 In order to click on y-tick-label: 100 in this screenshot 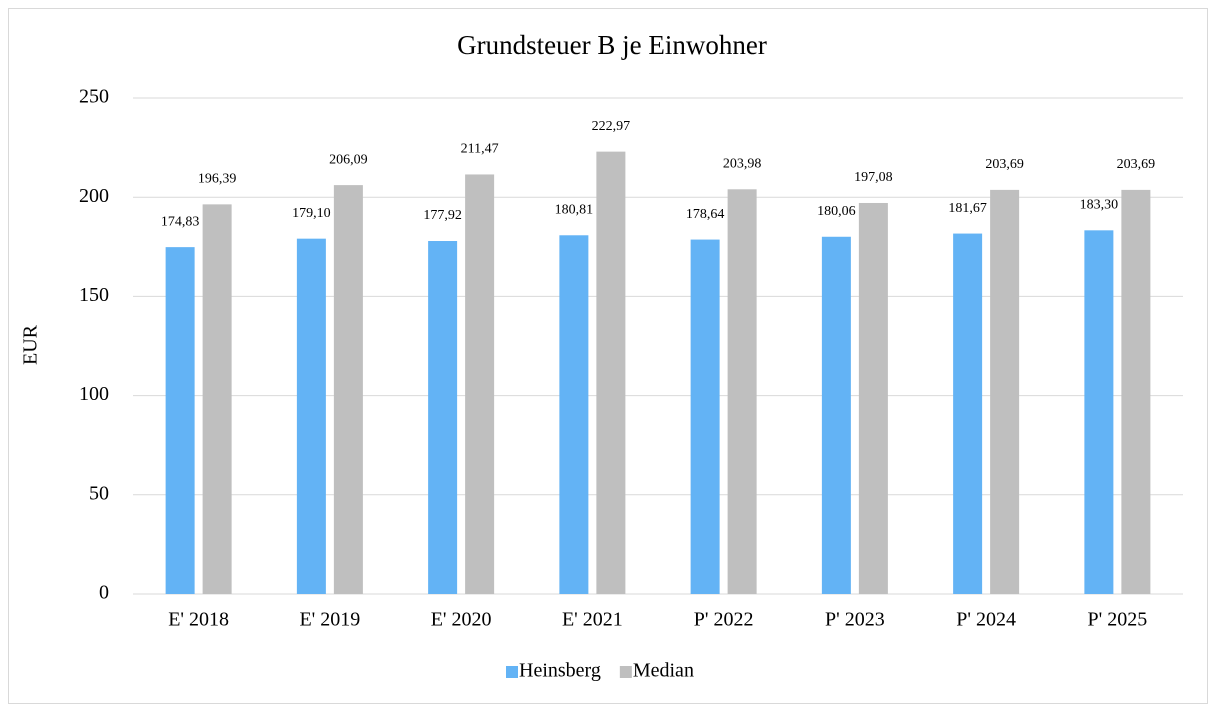, I will do `click(94, 394)`.